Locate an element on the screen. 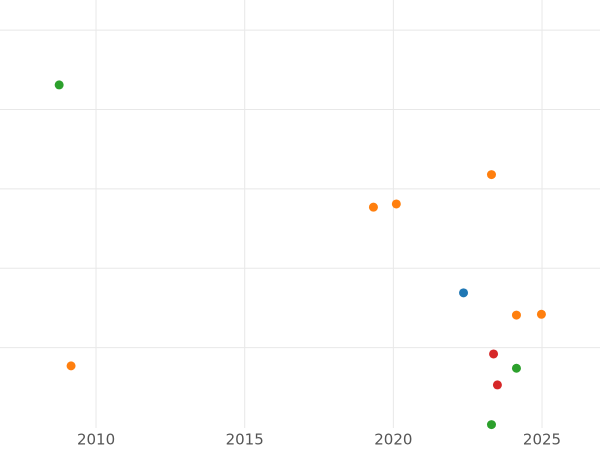 This screenshot has width=600, height=450. x-tick-label: 2025 is located at coordinates (542, 440).